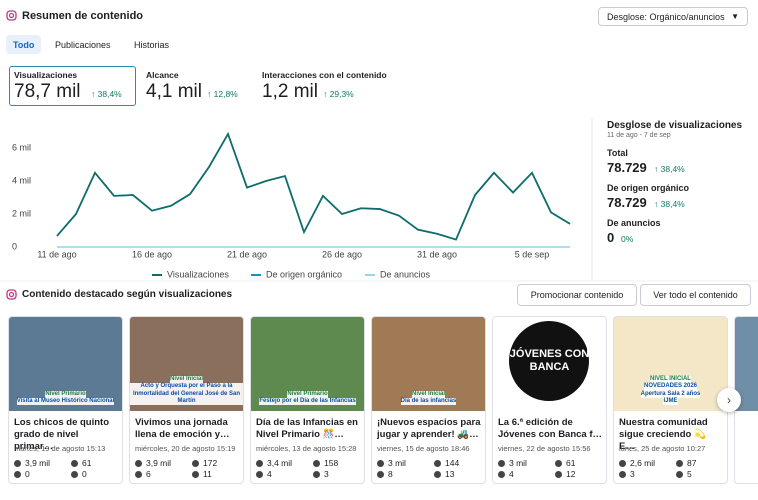 The width and height of the screenshot is (758, 500). I want to click on dropdown-label: Desglose: Orgánico/anuncios, so click(666, 16).